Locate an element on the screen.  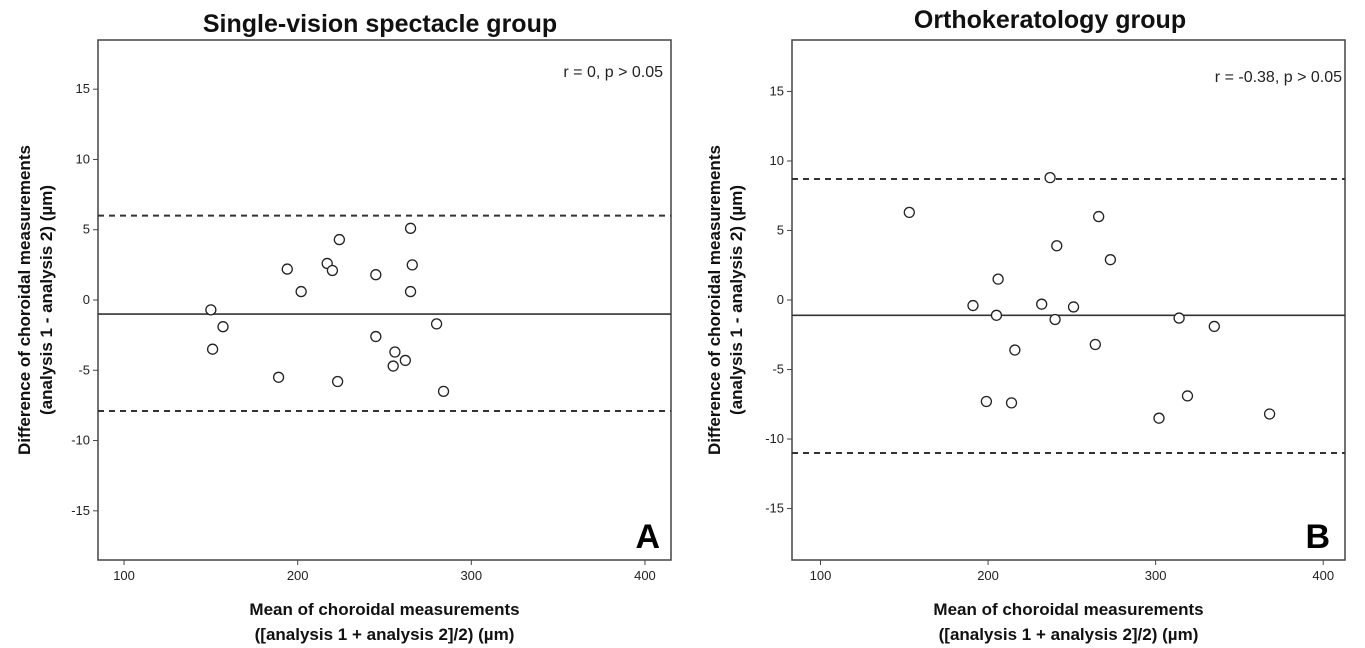
chart-a-x-tick-label: 400 is located at coordinates (645, 575).